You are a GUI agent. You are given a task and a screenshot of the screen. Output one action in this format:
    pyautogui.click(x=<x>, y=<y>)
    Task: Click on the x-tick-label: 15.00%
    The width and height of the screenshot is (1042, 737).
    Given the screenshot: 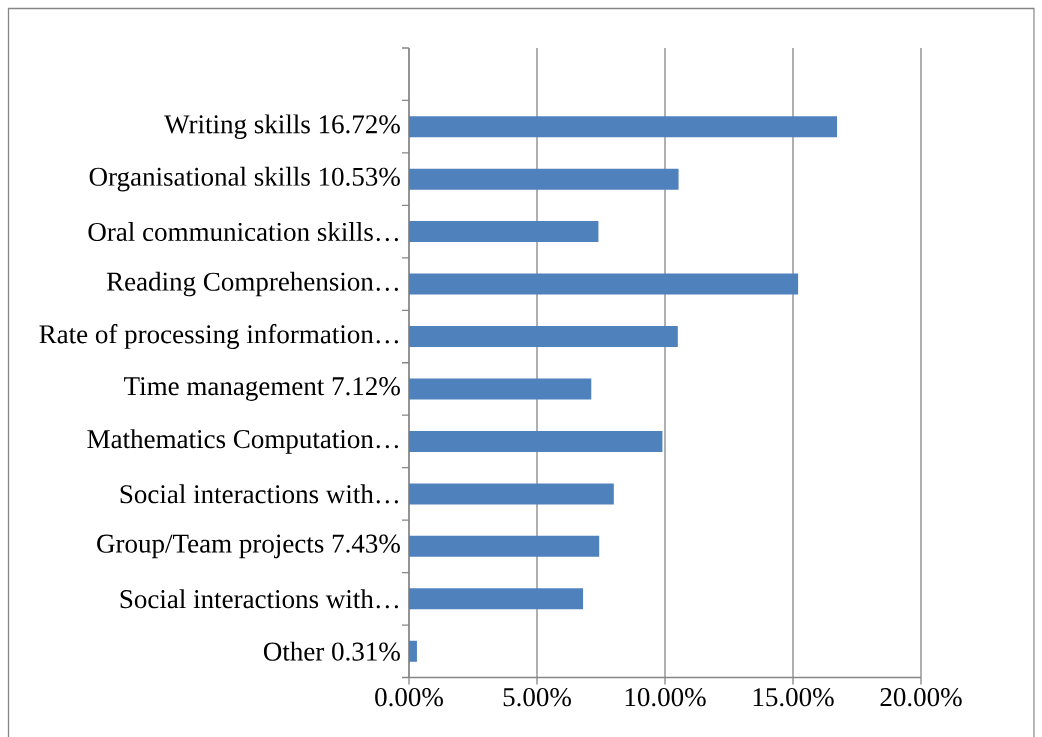 What is the action you would take?
    pyautogui.click(x=793, y=697)
    